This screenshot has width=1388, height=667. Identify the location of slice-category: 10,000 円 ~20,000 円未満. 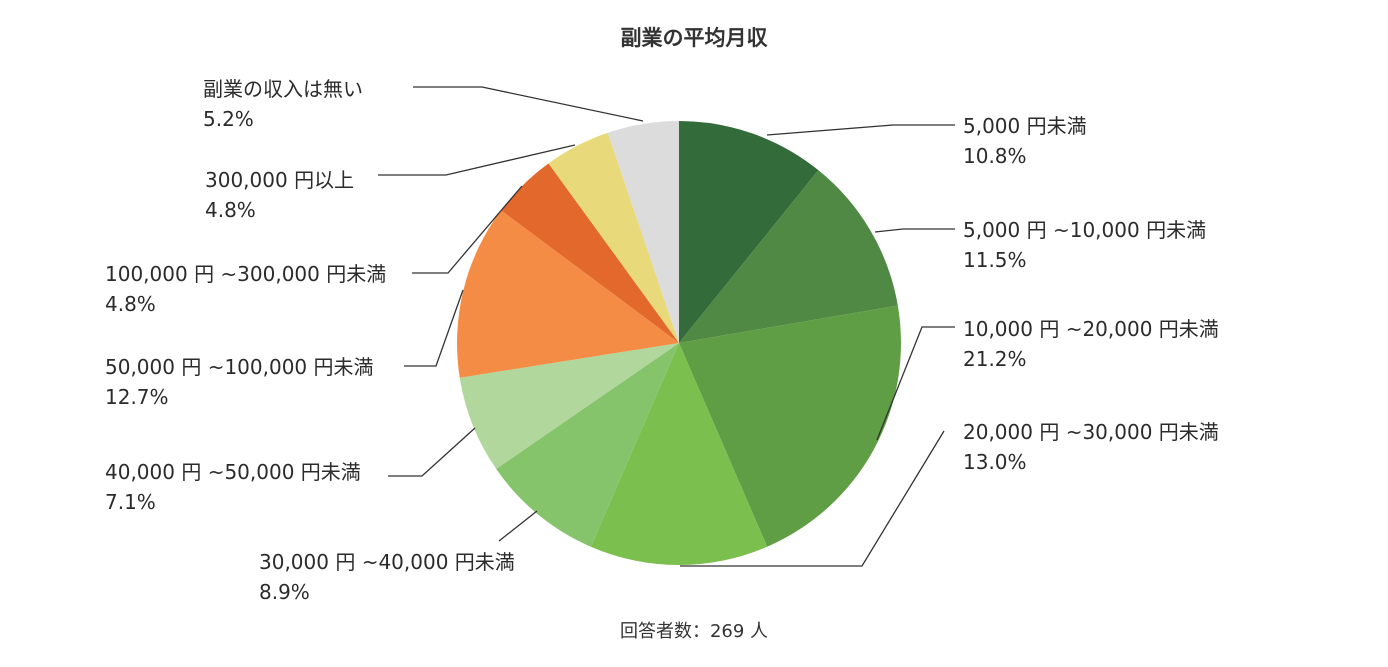
(1091, 329).